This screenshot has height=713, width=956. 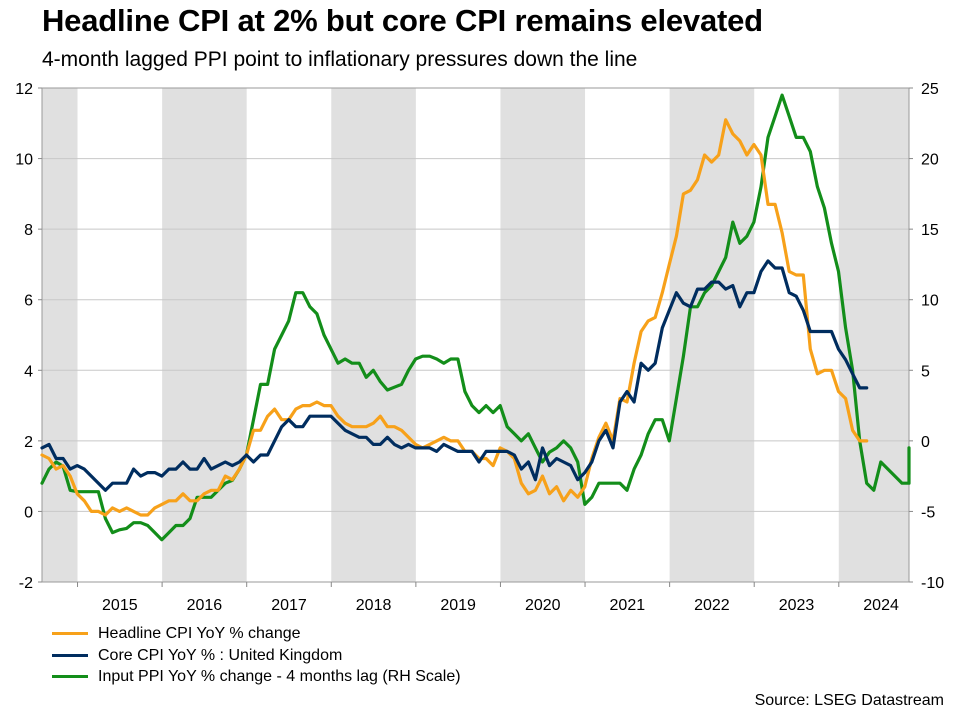 What do you see at coordinates (881, 605) in the screenshot?
I see `x-tick-label: 2024` at bounding box center [881, 605].